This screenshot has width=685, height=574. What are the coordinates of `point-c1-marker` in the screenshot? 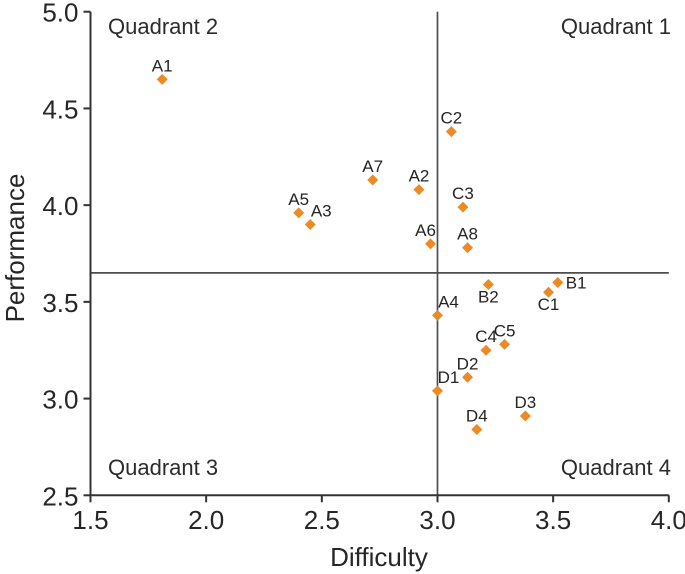 It's located at (549, 292).